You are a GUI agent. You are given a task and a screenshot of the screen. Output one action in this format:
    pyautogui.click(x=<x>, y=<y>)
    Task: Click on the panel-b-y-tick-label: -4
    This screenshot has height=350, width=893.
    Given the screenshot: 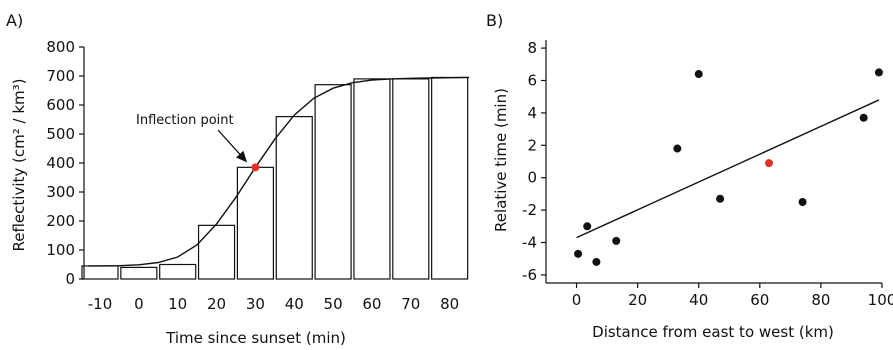 What is the action you would take?
    pyautogui.click(x=529, y=243)
    